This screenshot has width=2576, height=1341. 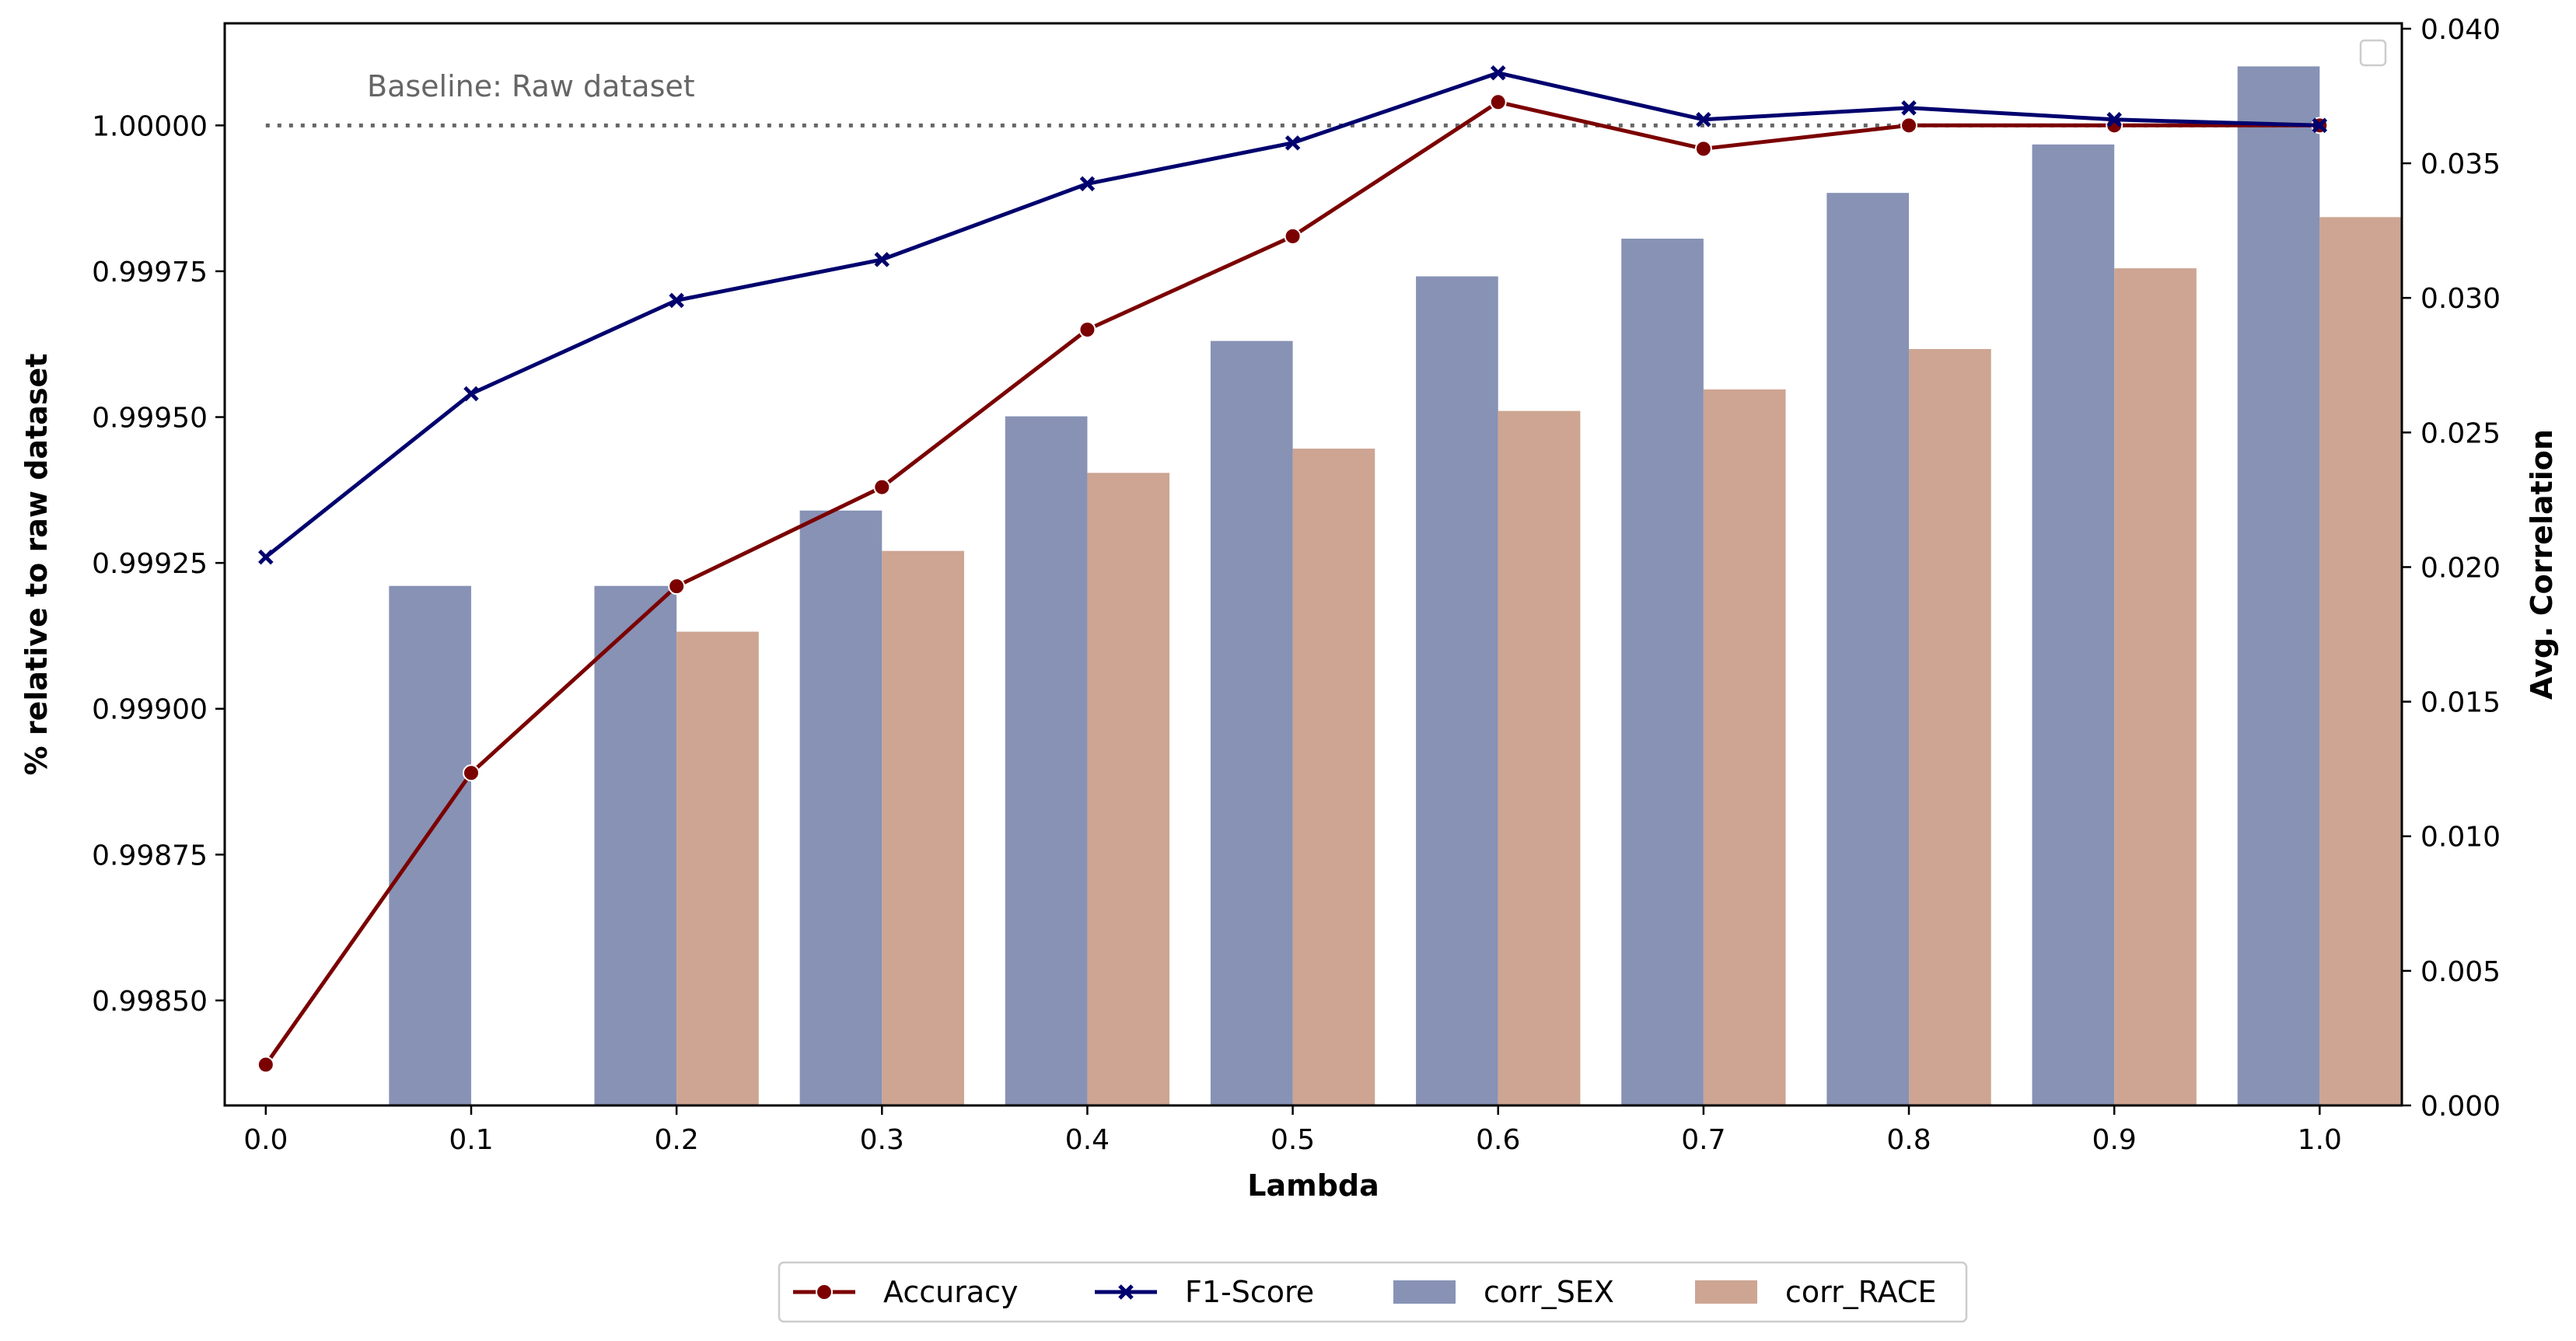 What do you see at coordinates (2460, 703) in the screenshot?
I see `right-tick-label-0.015: 0.015` at bounding box center [2460, 703].